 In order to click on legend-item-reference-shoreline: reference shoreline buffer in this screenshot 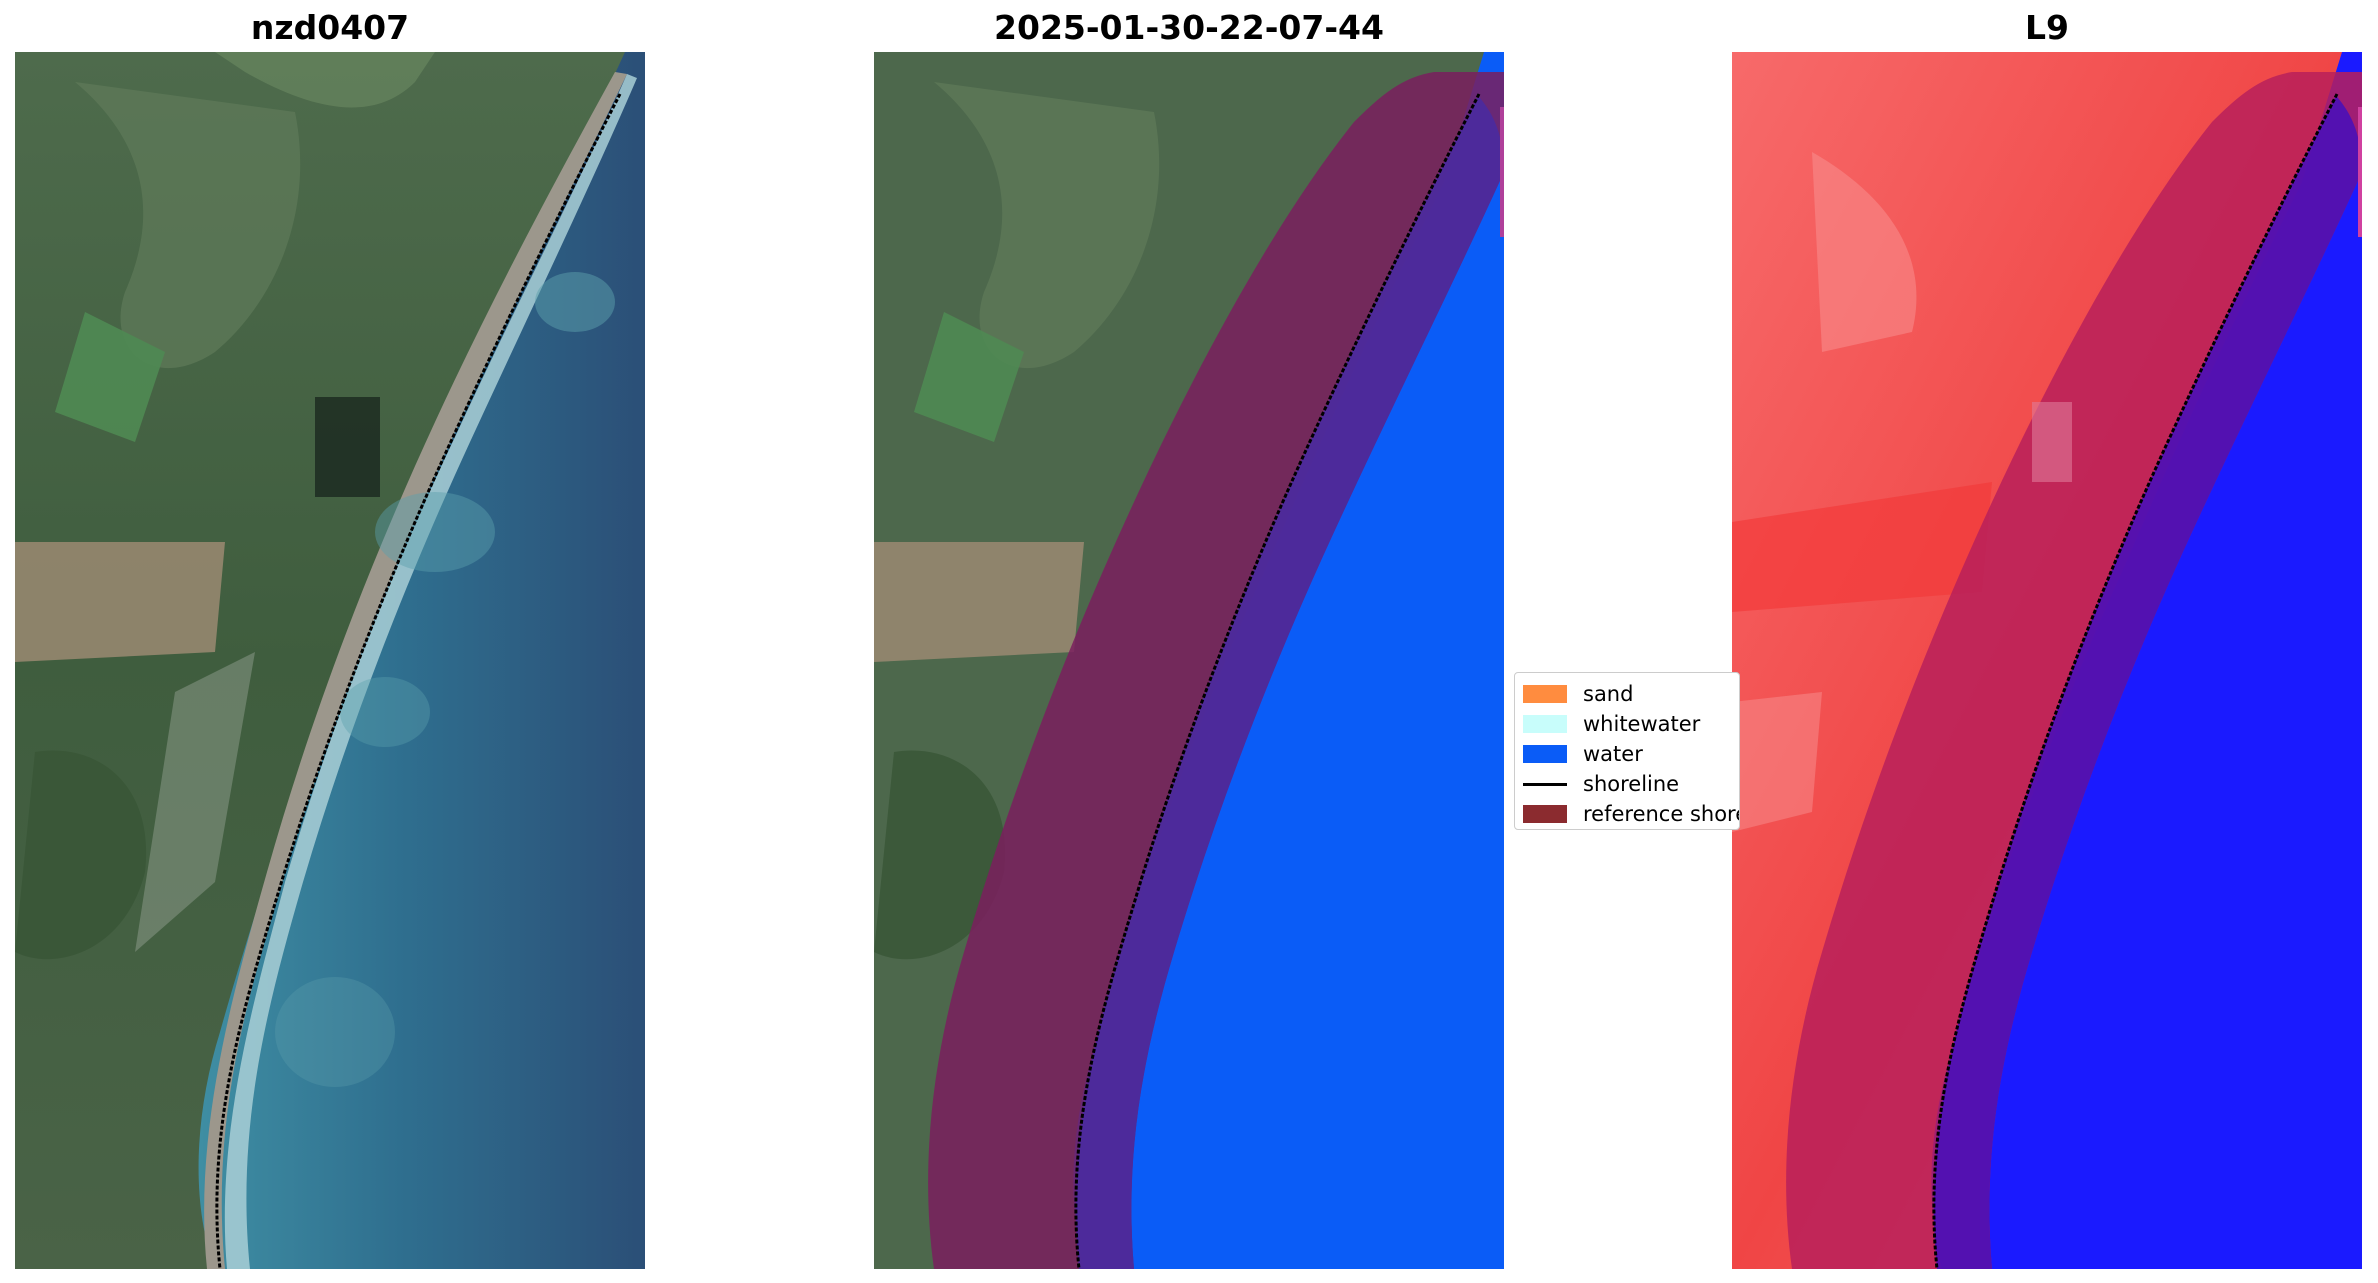, I will do `click(1631, 814)`.